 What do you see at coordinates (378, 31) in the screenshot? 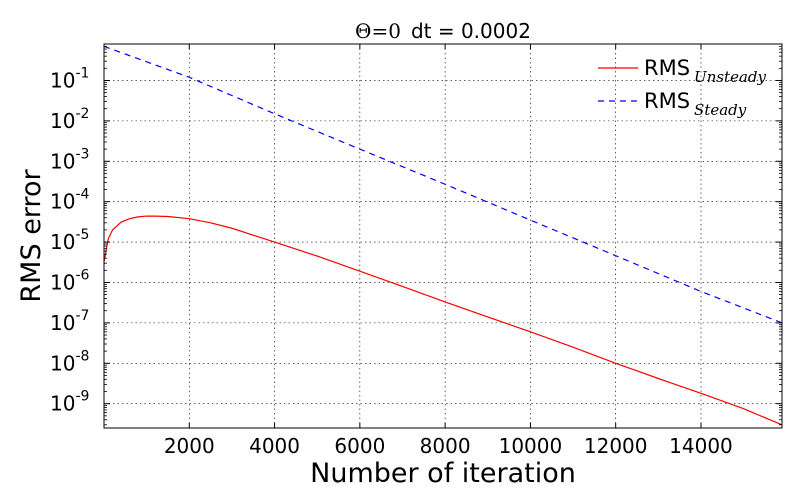
I see `chart-title-math: Θ=0` at bounding box center [378, 31].